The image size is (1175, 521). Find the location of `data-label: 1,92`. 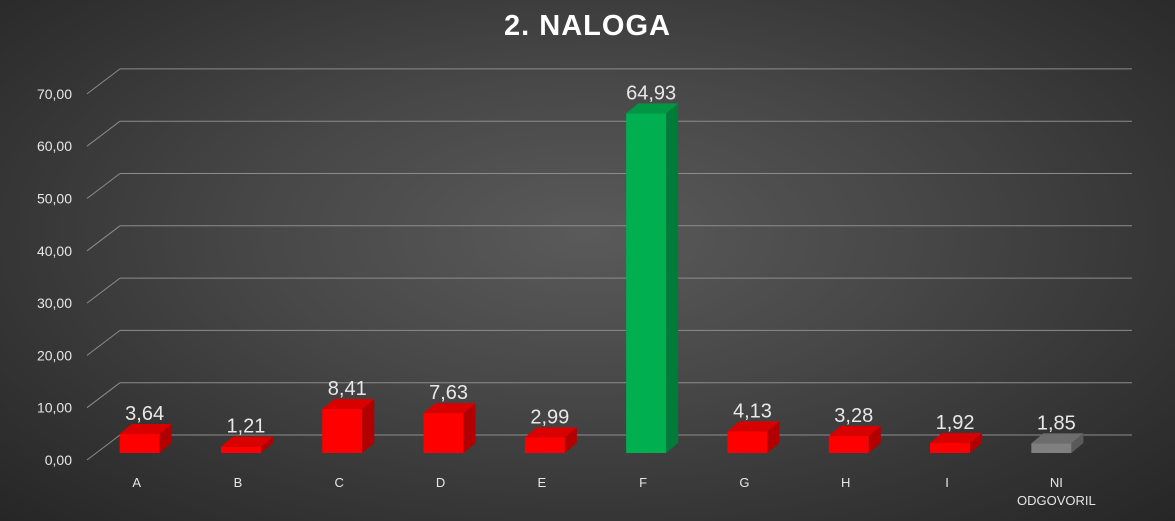

data-label: 1,92 is located at coordinates (955, 423).